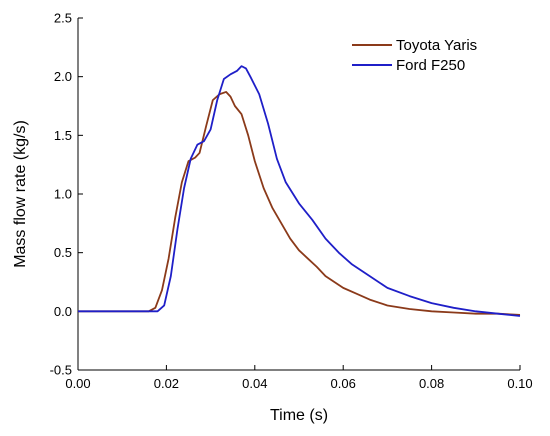  What do you see at coordinates (519, 383) in the screenshot?
I see `x-tick-label: 0.10` at bounding box center [519, 383].